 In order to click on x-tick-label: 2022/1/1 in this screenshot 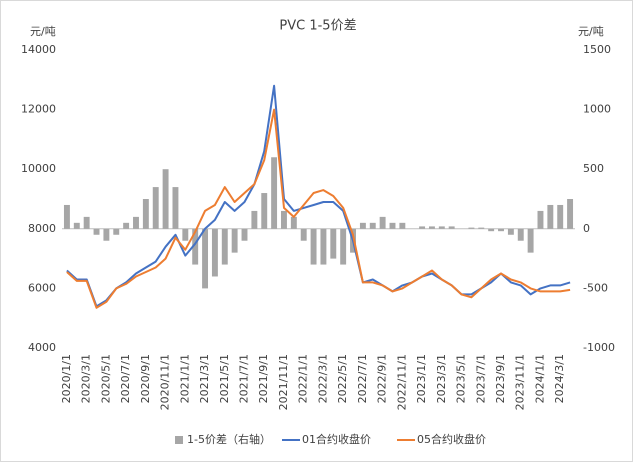, I will do `click(303, 378)`.